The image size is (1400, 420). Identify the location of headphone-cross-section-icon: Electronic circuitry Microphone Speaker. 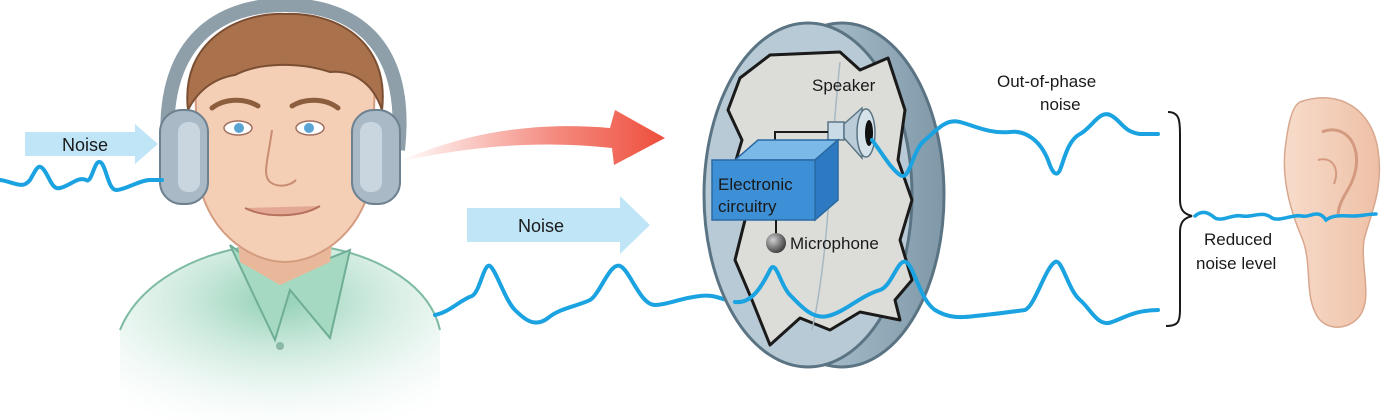
(824, 195).